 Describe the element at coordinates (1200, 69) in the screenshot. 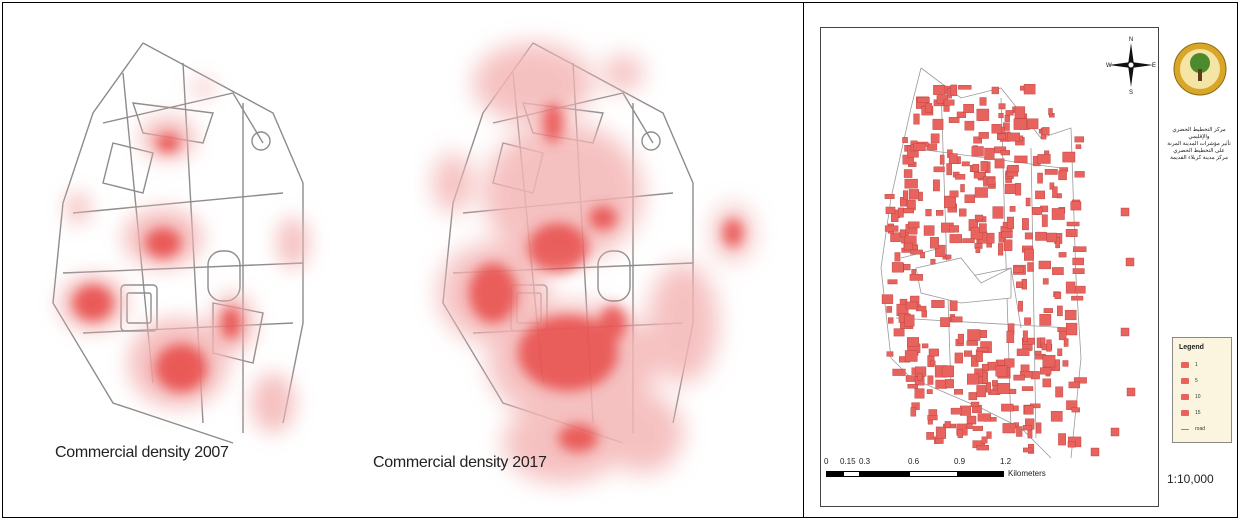

I see `institution-logo-icon` at that location.